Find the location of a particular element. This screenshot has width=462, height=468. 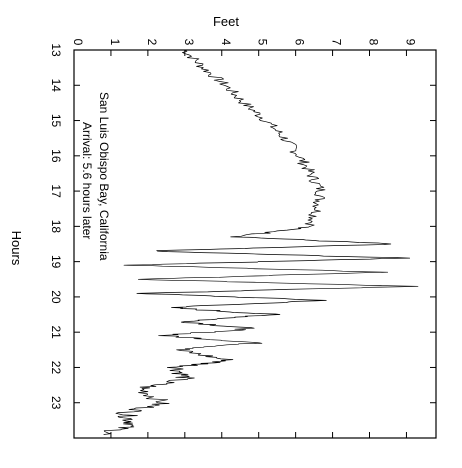

x-tick-label: 18 is located at coordinates (56, 227).